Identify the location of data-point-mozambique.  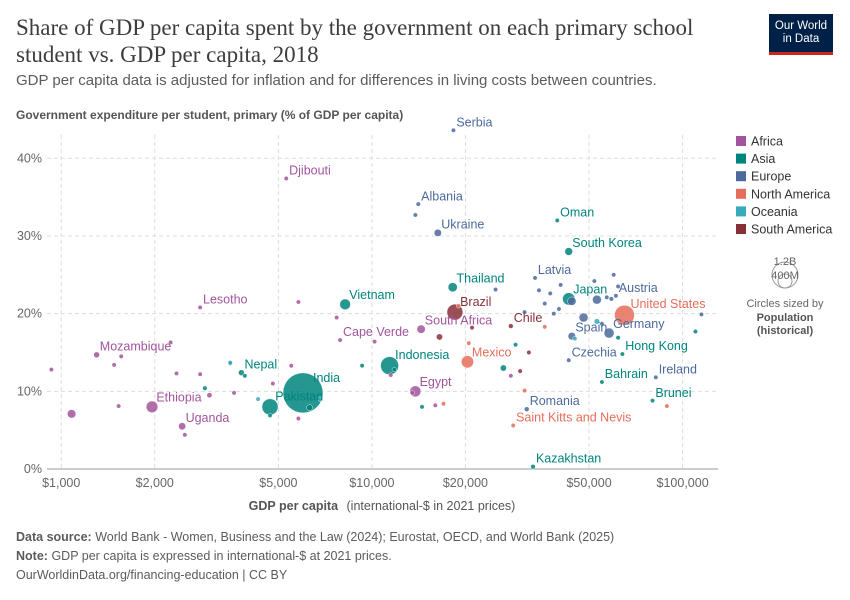
(96, 354).